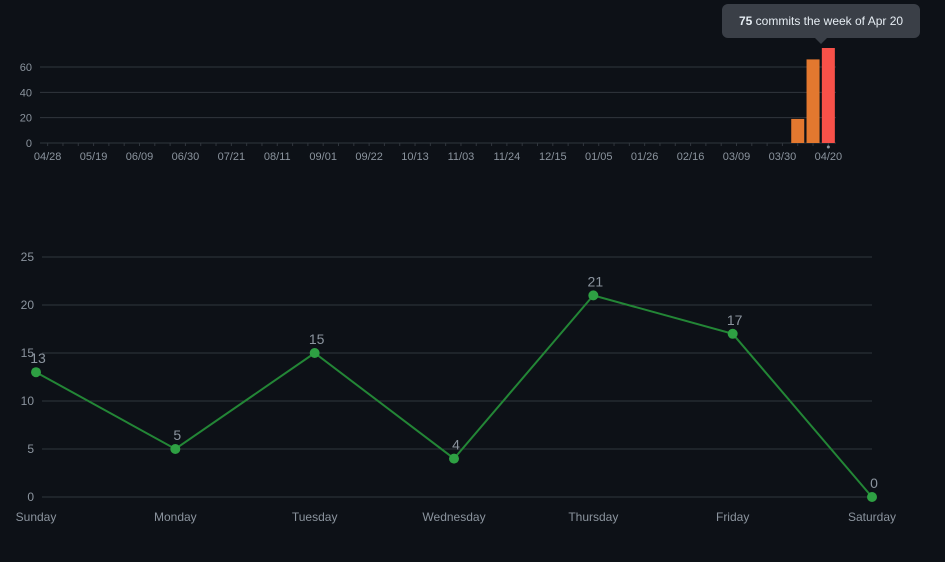  I want to click on bar-x-tick-label: 11/24, so click(507, 157).